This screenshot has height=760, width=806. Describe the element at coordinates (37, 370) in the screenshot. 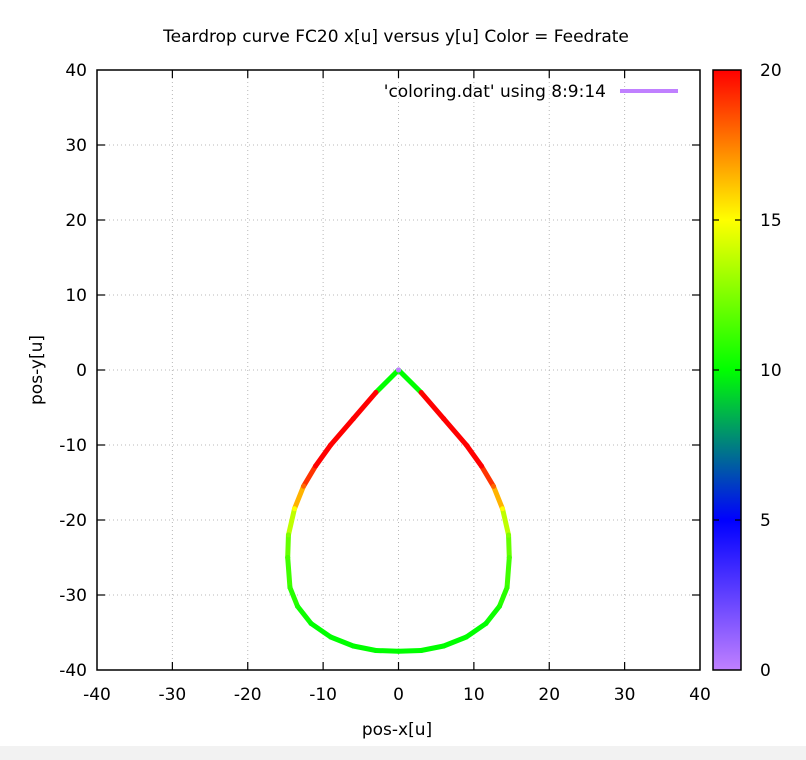

I see `y-axis-label: pos-y[u]` at that location.